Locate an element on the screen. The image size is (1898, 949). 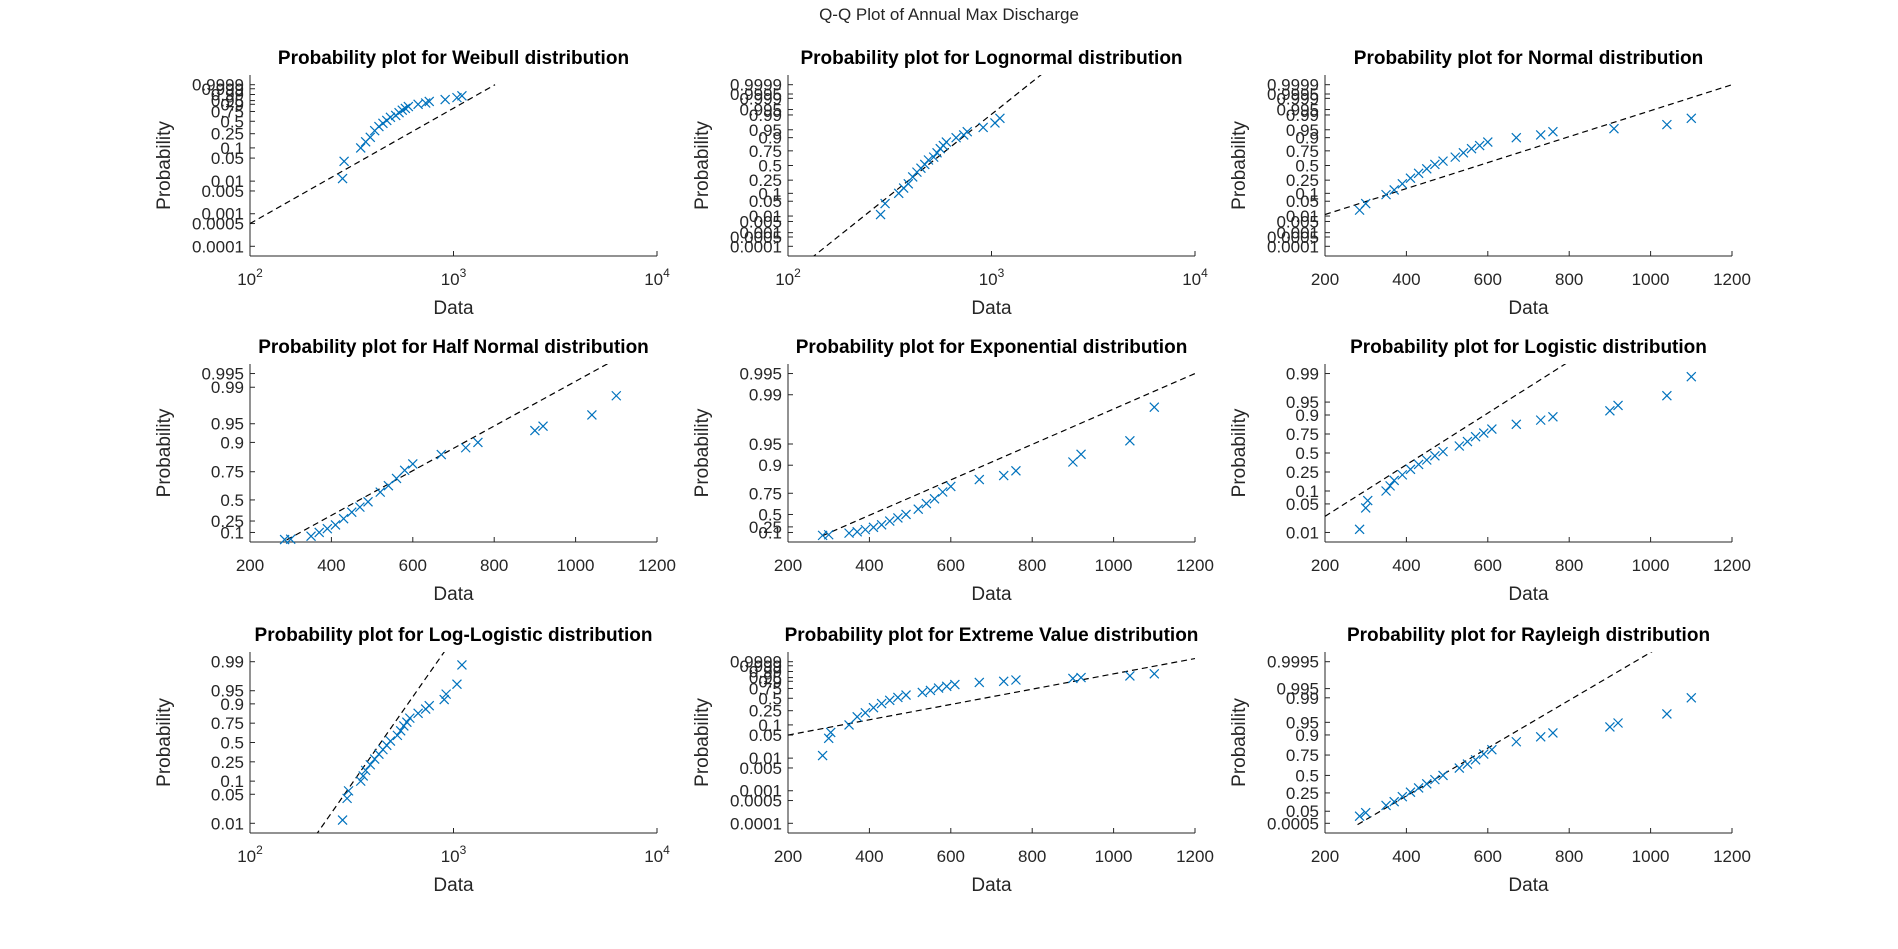
x-tick-label: 1000 is located at coordinates (1114, 856).